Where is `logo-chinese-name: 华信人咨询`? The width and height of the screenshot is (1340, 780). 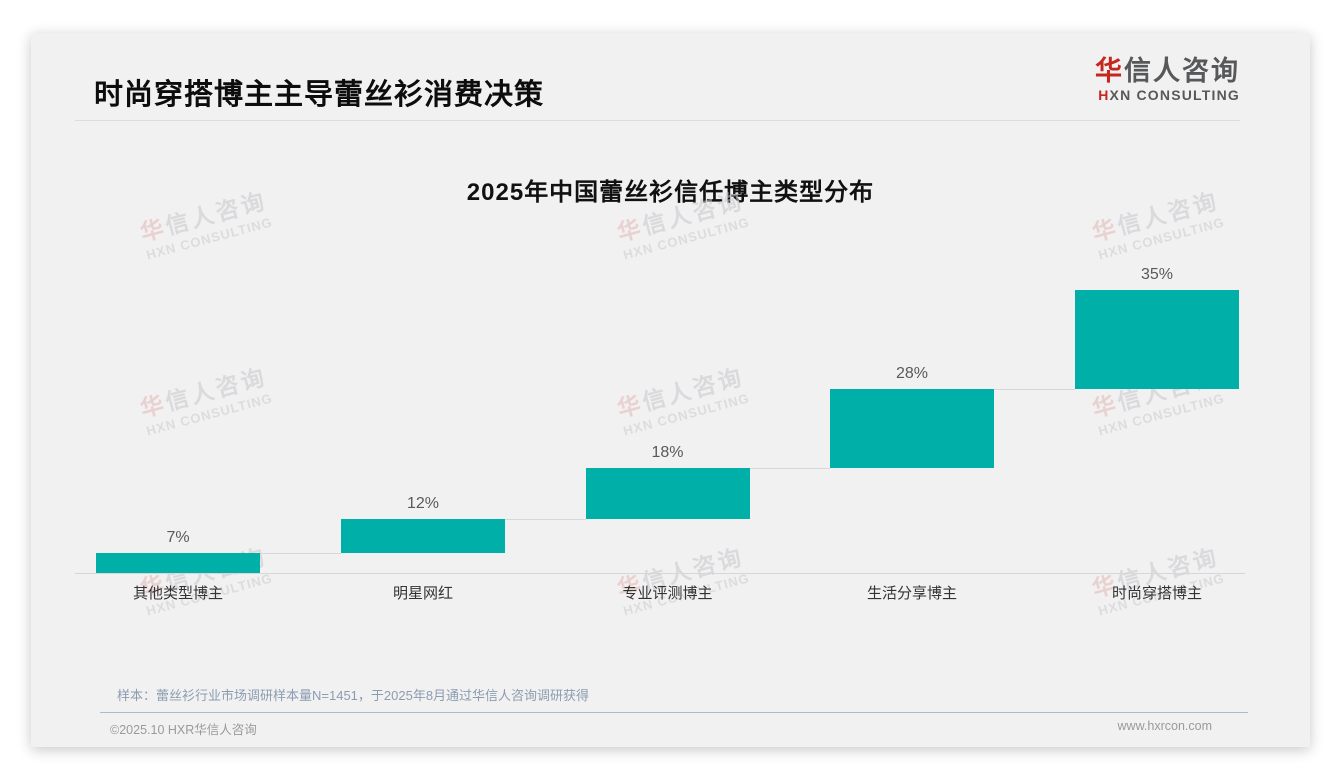 logo-chinese-name: 华信人咨询 is located at coordinates (1167, 71).